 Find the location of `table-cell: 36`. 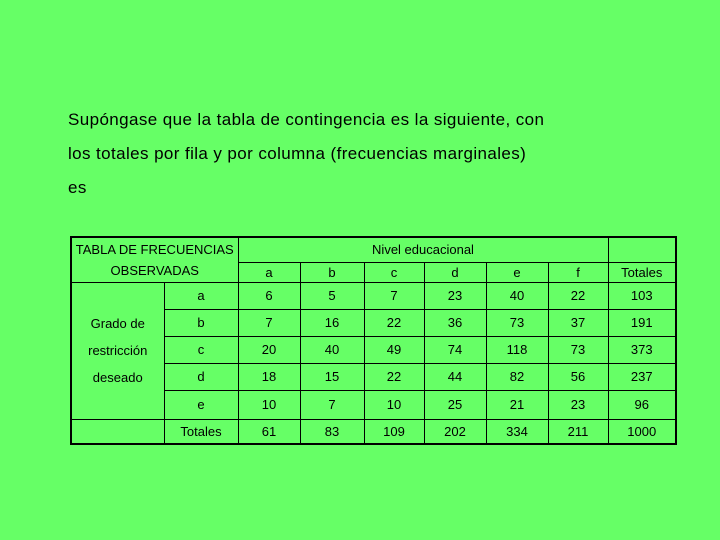

table-cell: 36 is located at coordinates (455, 322).